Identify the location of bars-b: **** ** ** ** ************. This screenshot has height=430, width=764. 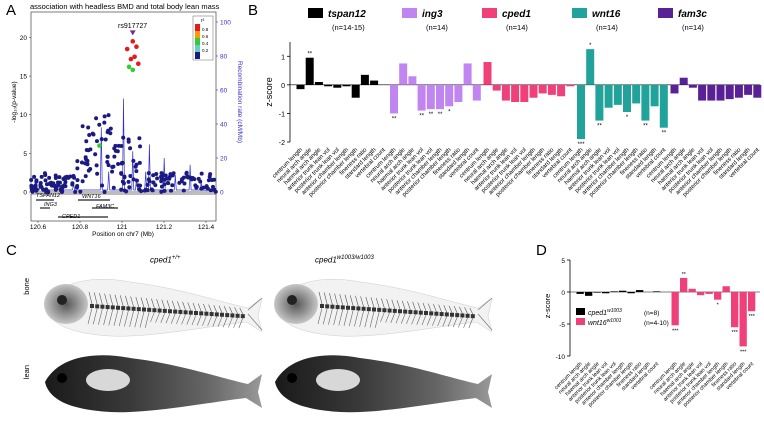
(529, 95).